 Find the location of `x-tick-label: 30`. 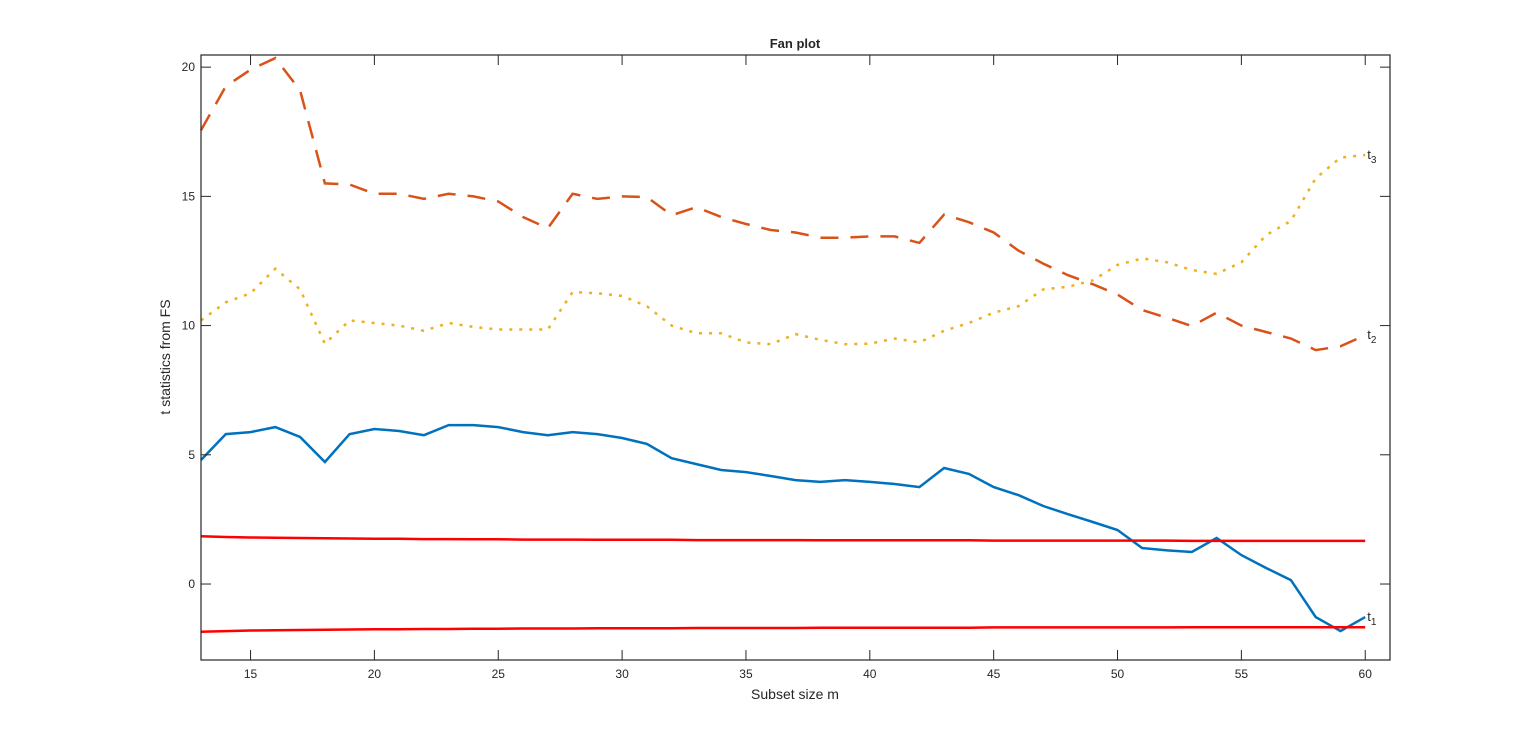

x-tick-label: 30 is located at coordinates (622, 674).